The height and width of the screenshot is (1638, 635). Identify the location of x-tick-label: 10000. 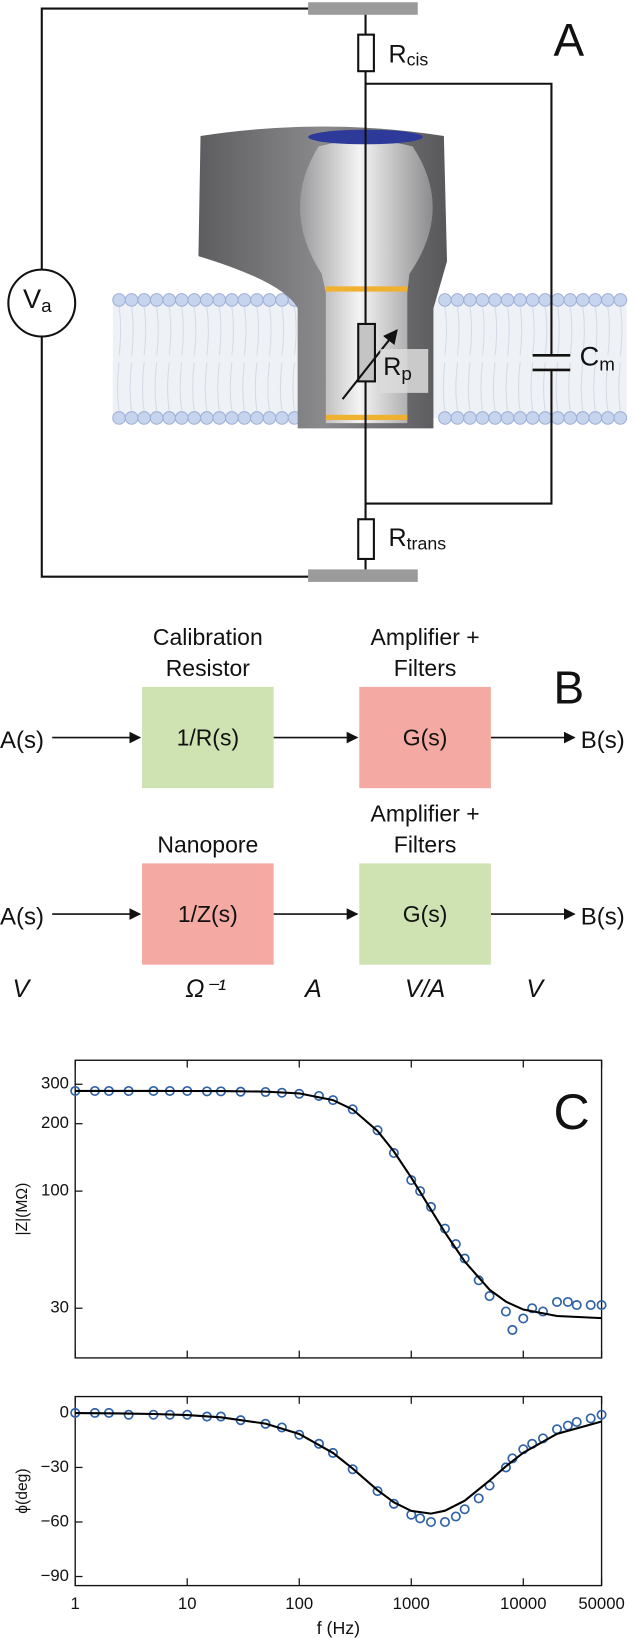
(523, 1603).